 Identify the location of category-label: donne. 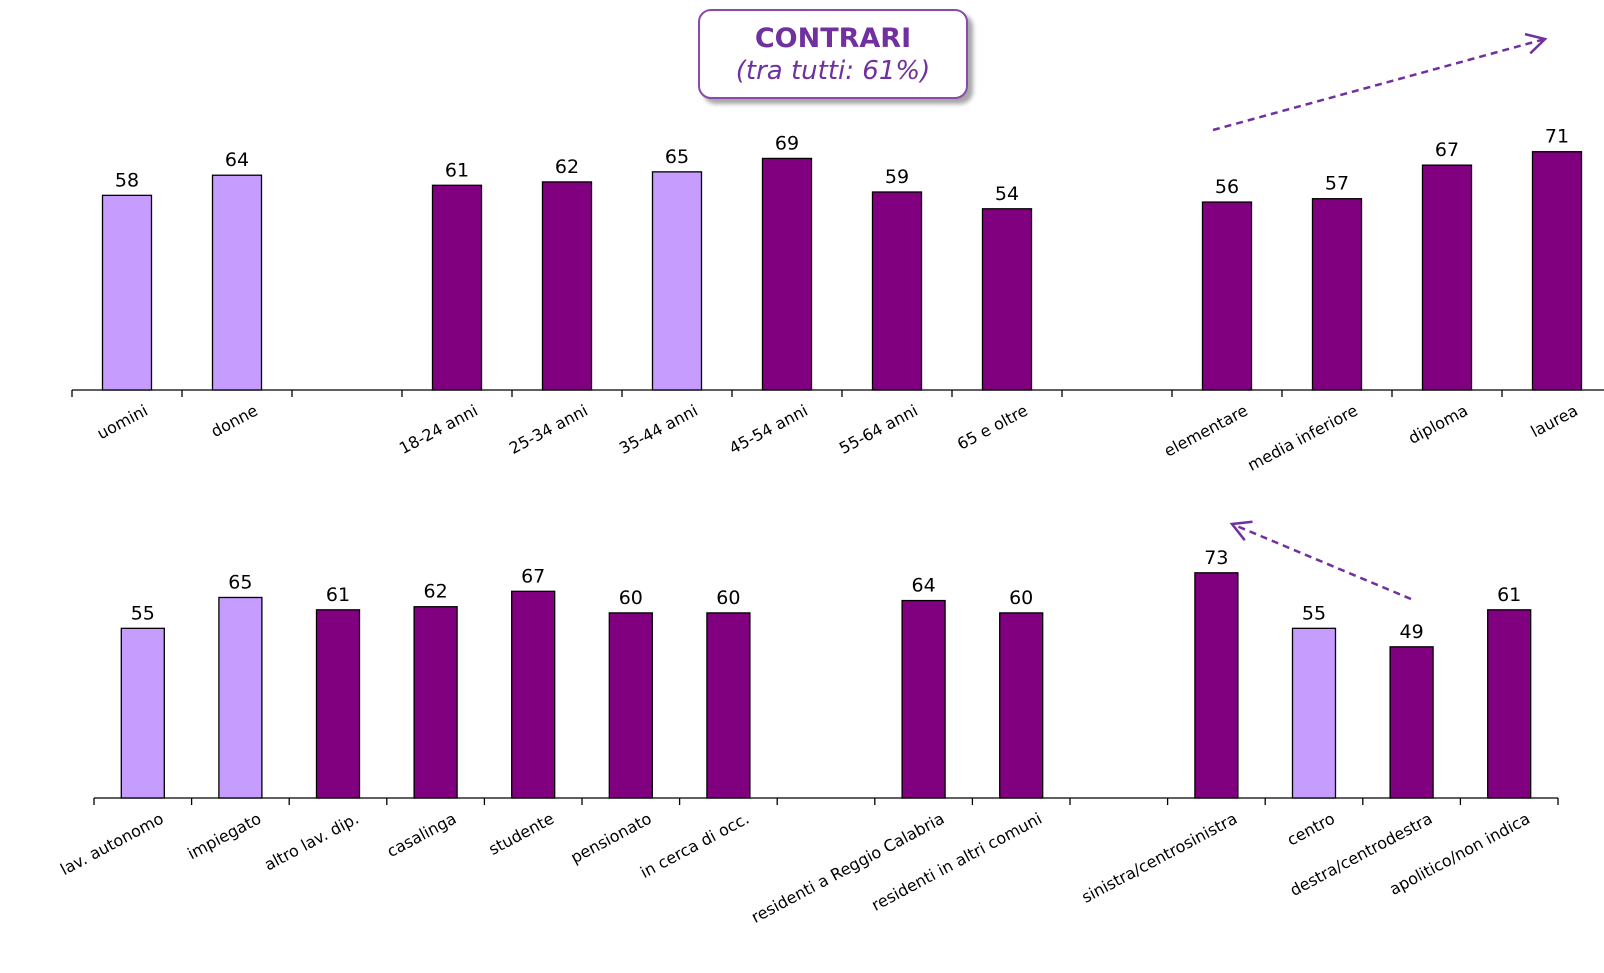
(234, 421).